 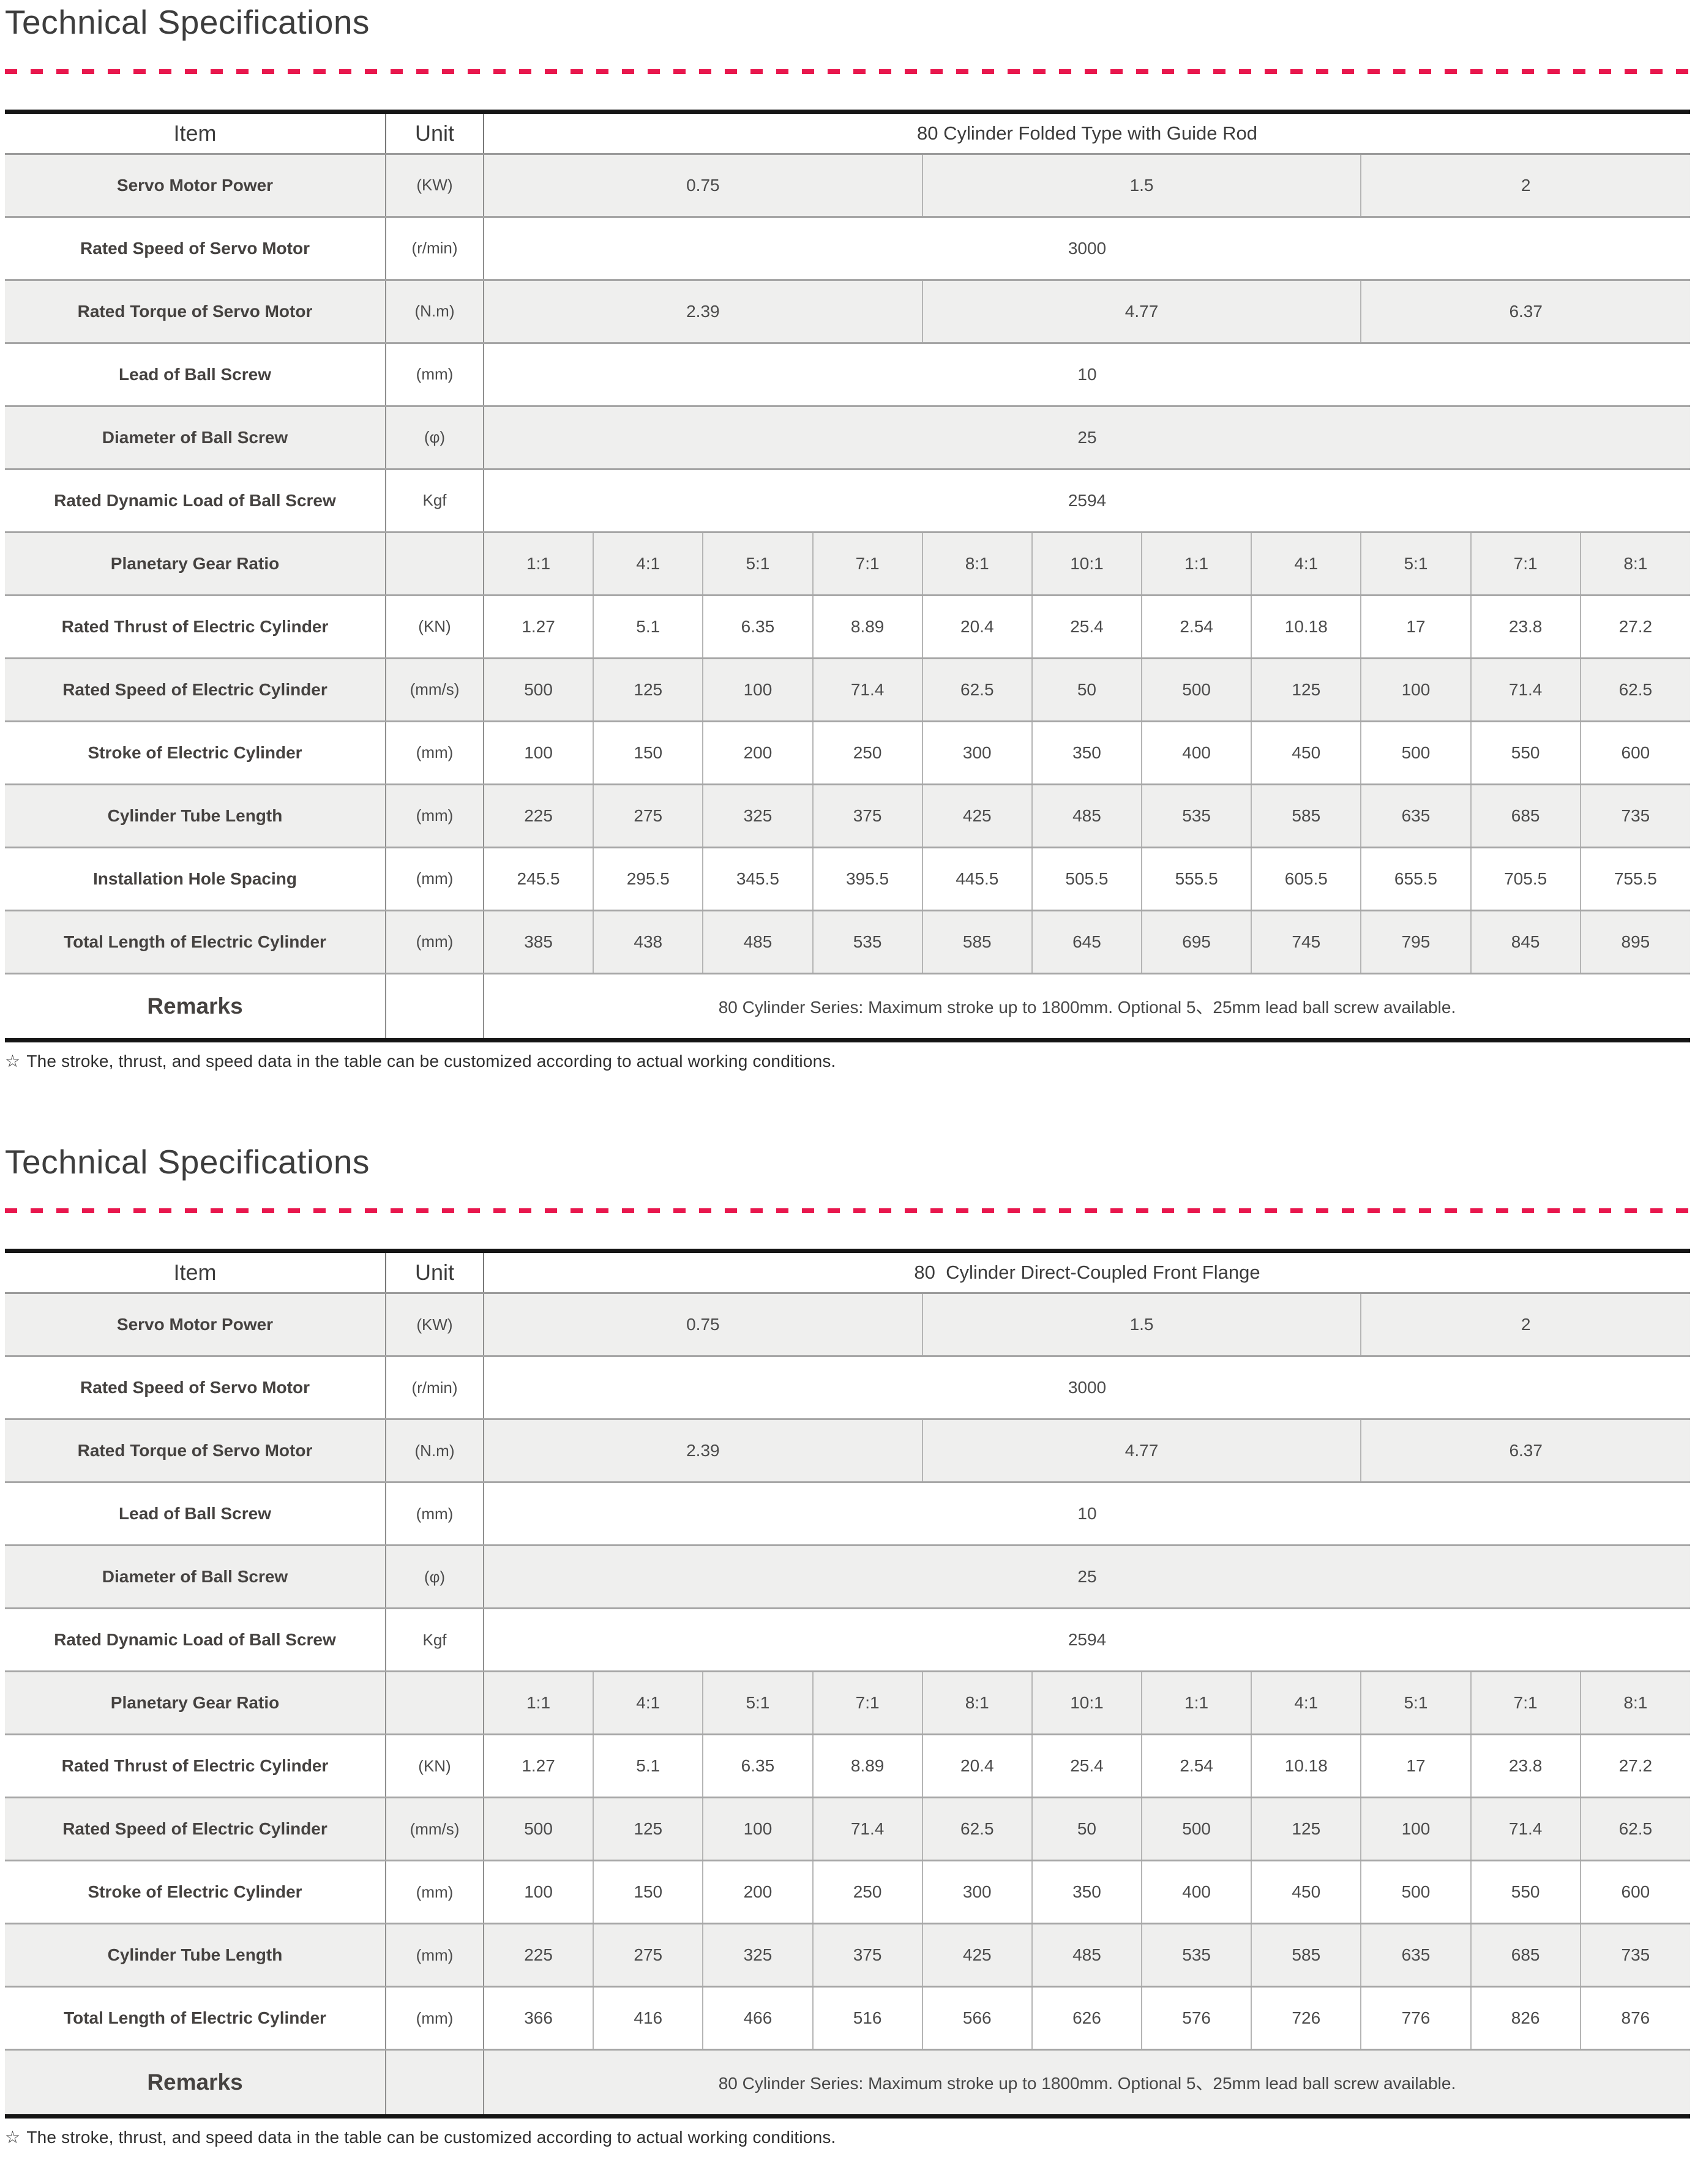 What do you see at coordinates (867, 1829) in the screenshot?
I see `value-cell: 71.4` at bounding box center [867, 1829].